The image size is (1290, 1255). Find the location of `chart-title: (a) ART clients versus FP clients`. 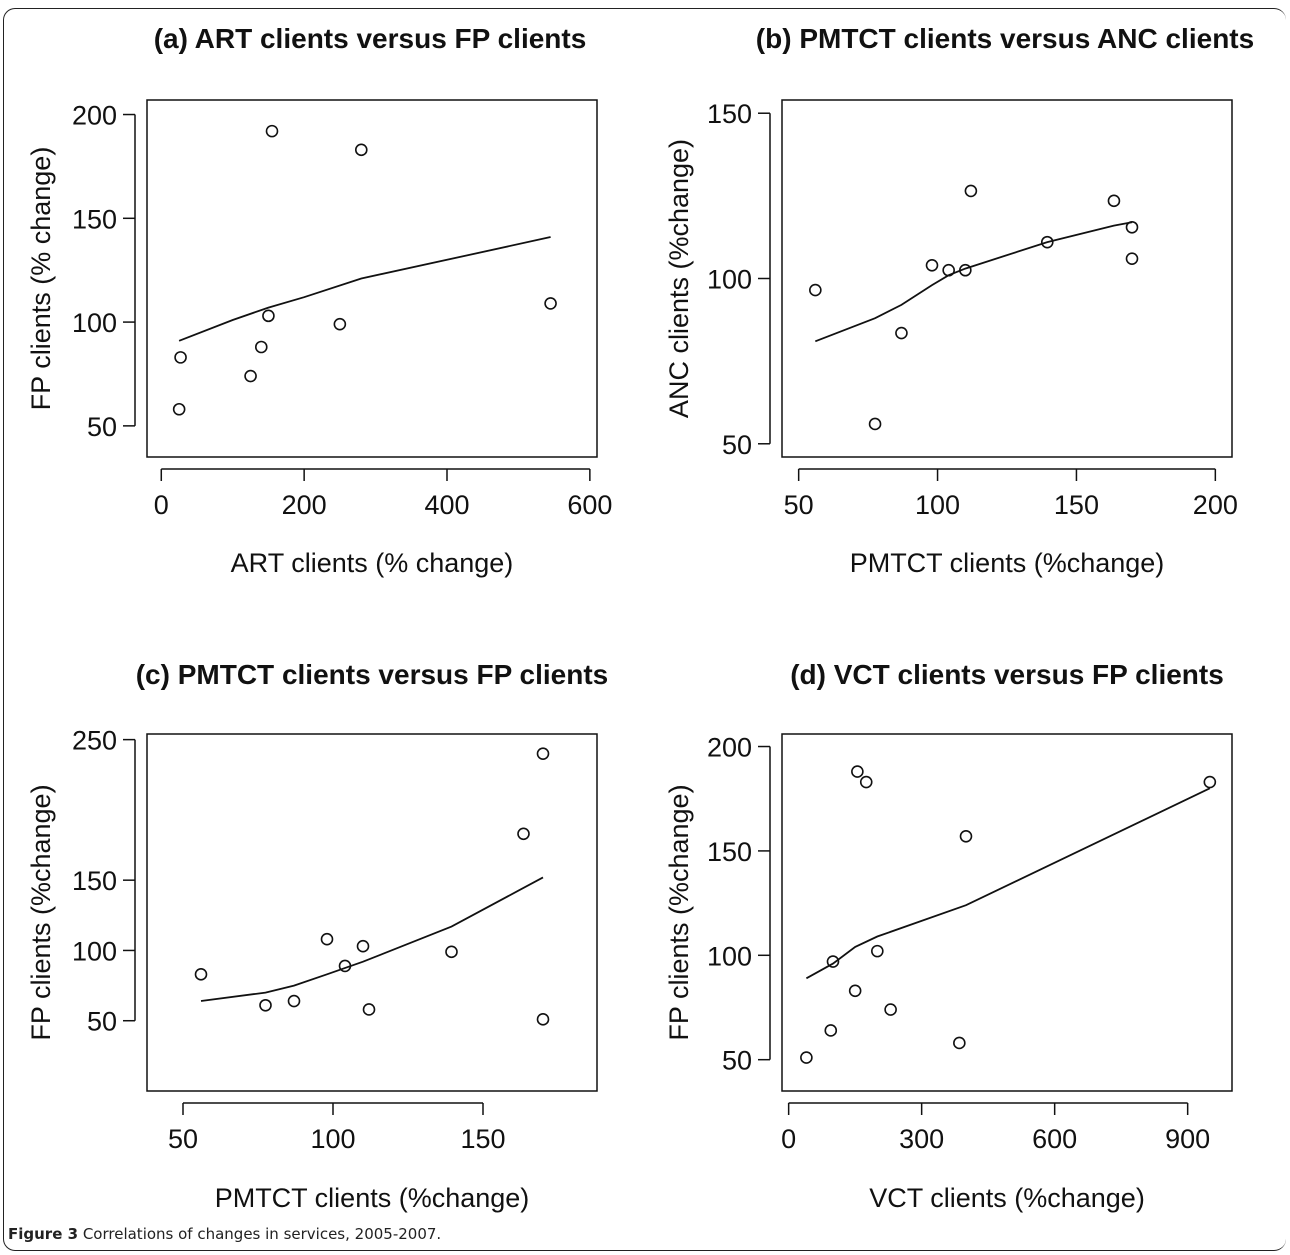

chart-title: (a) ART clients versus FP clients is located at coordinates (370, 38).